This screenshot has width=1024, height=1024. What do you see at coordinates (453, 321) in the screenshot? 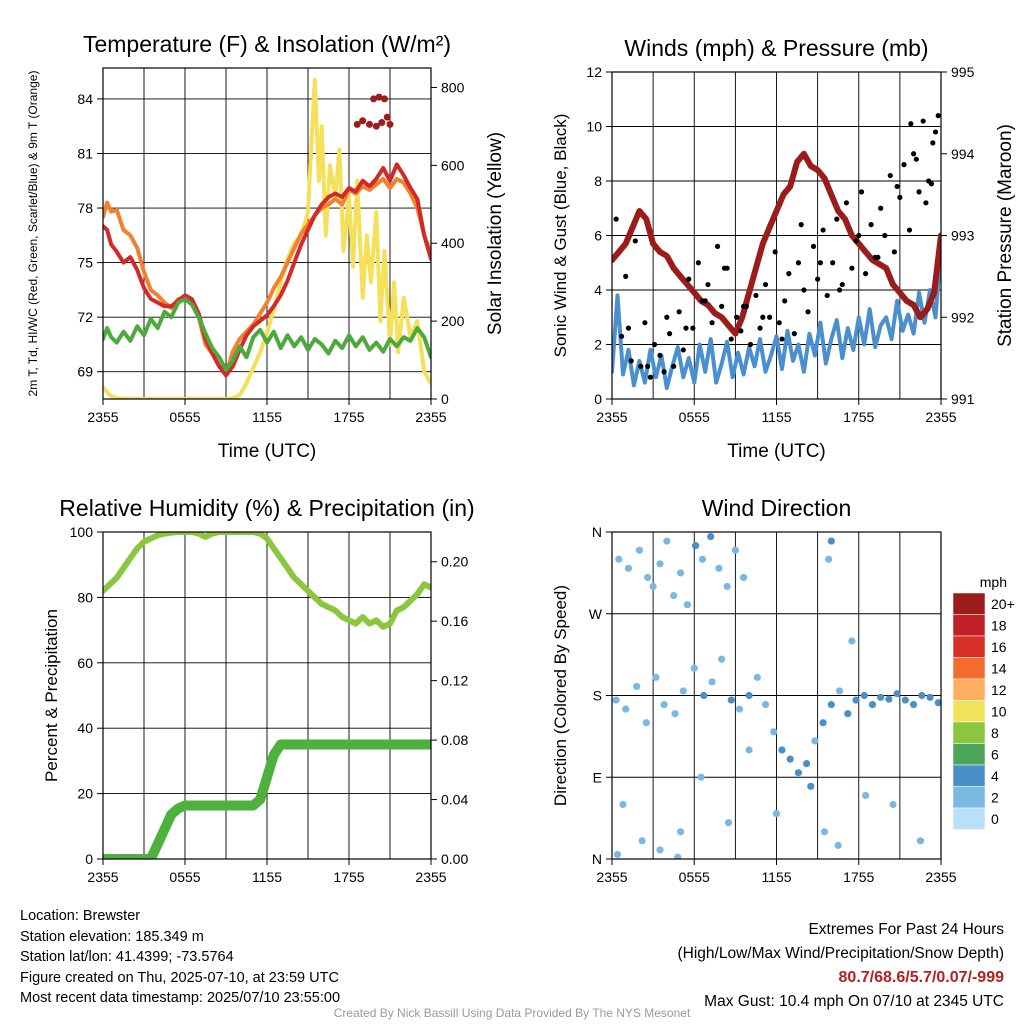
I see `y2-tick-label: 200` at bounding box center [453, 321].